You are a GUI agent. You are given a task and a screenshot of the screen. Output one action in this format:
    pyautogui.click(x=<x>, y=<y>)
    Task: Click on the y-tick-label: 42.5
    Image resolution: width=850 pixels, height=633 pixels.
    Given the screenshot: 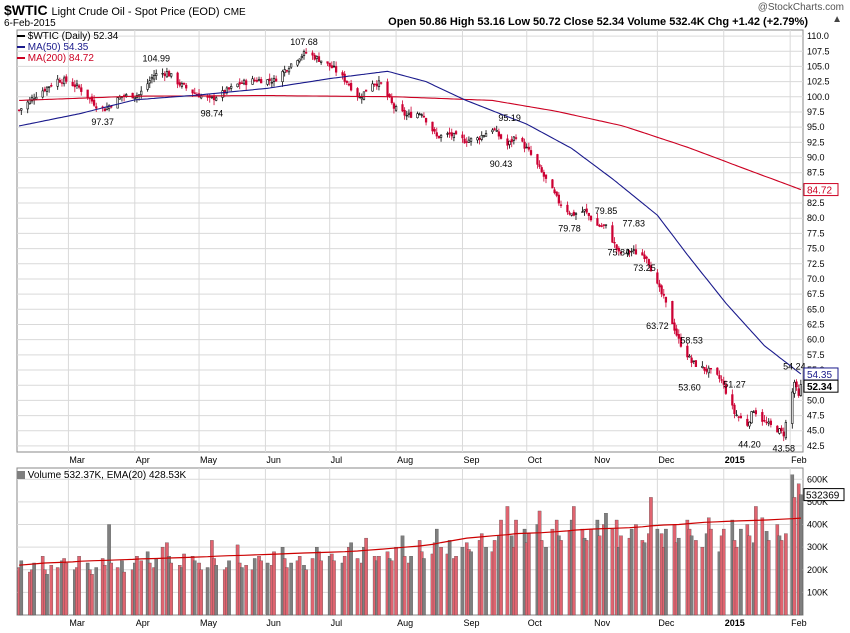 What is the action you would take?
    pyautogui.click(x=816, y=446)
    